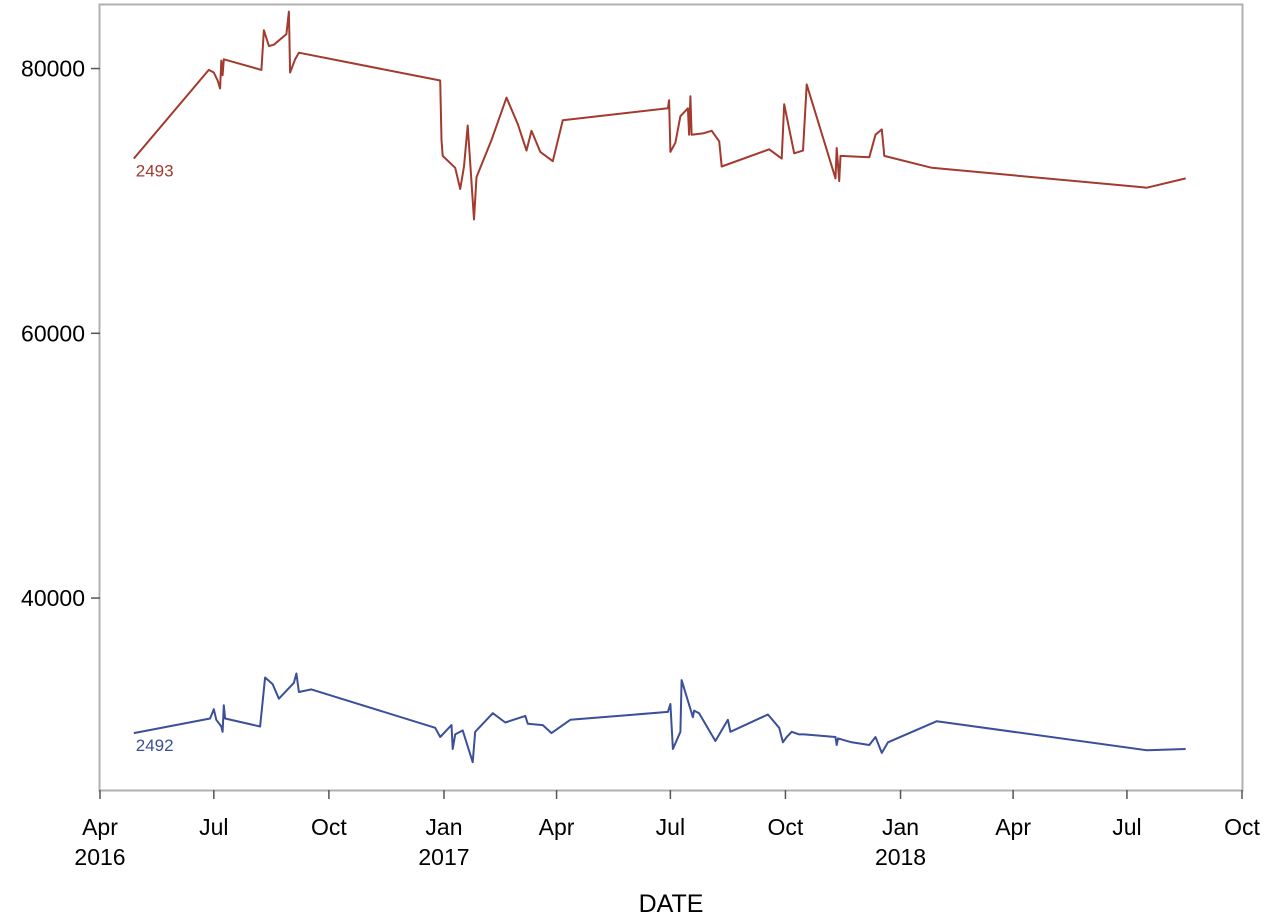  Describe the element at coordinates (53, 333) in the screenshot. I see `y-tick-label: 60000` at that location.